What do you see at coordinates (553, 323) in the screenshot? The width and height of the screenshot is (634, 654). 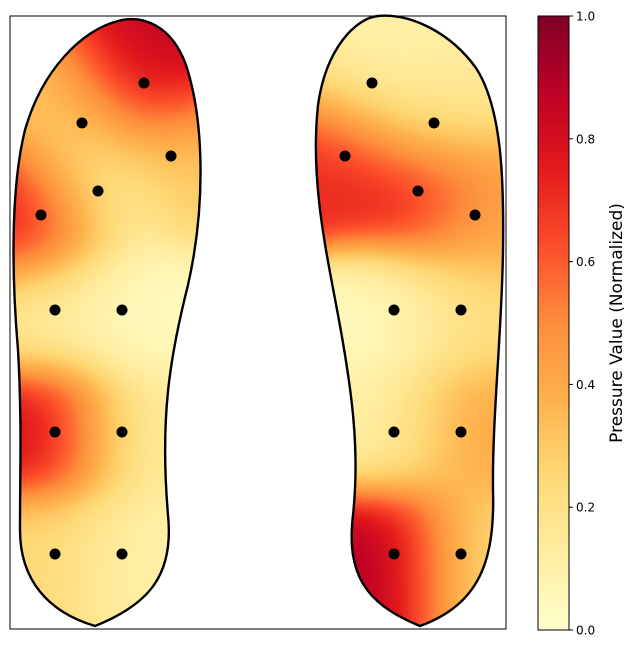 I see `colorbar` at bounding box center [553, 323].